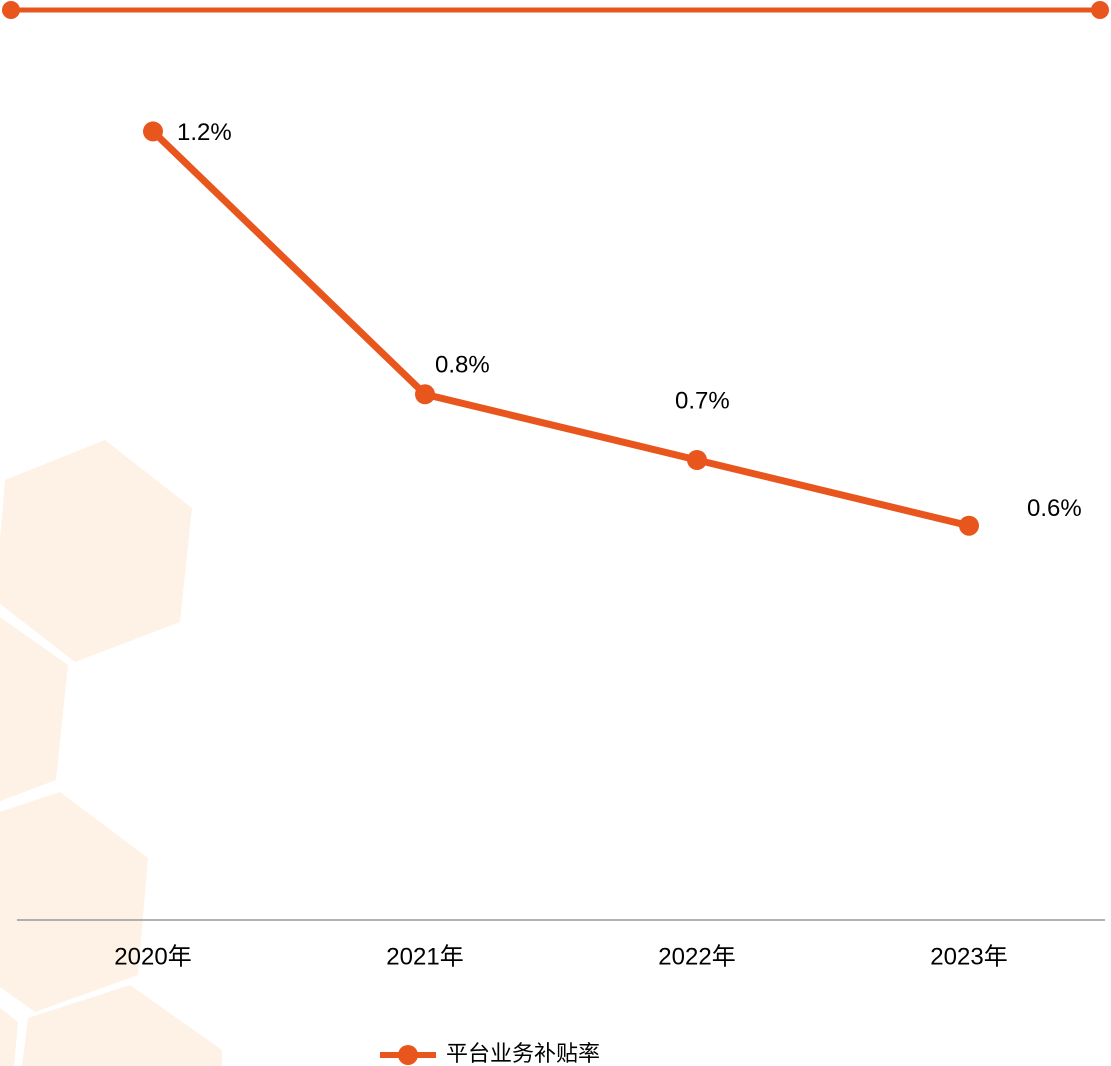 The height and width of the screenshot is (1066, 1111). Describe the element at coordinates (408, 1055) in the screenshot. I see `legend-dot` at that location.